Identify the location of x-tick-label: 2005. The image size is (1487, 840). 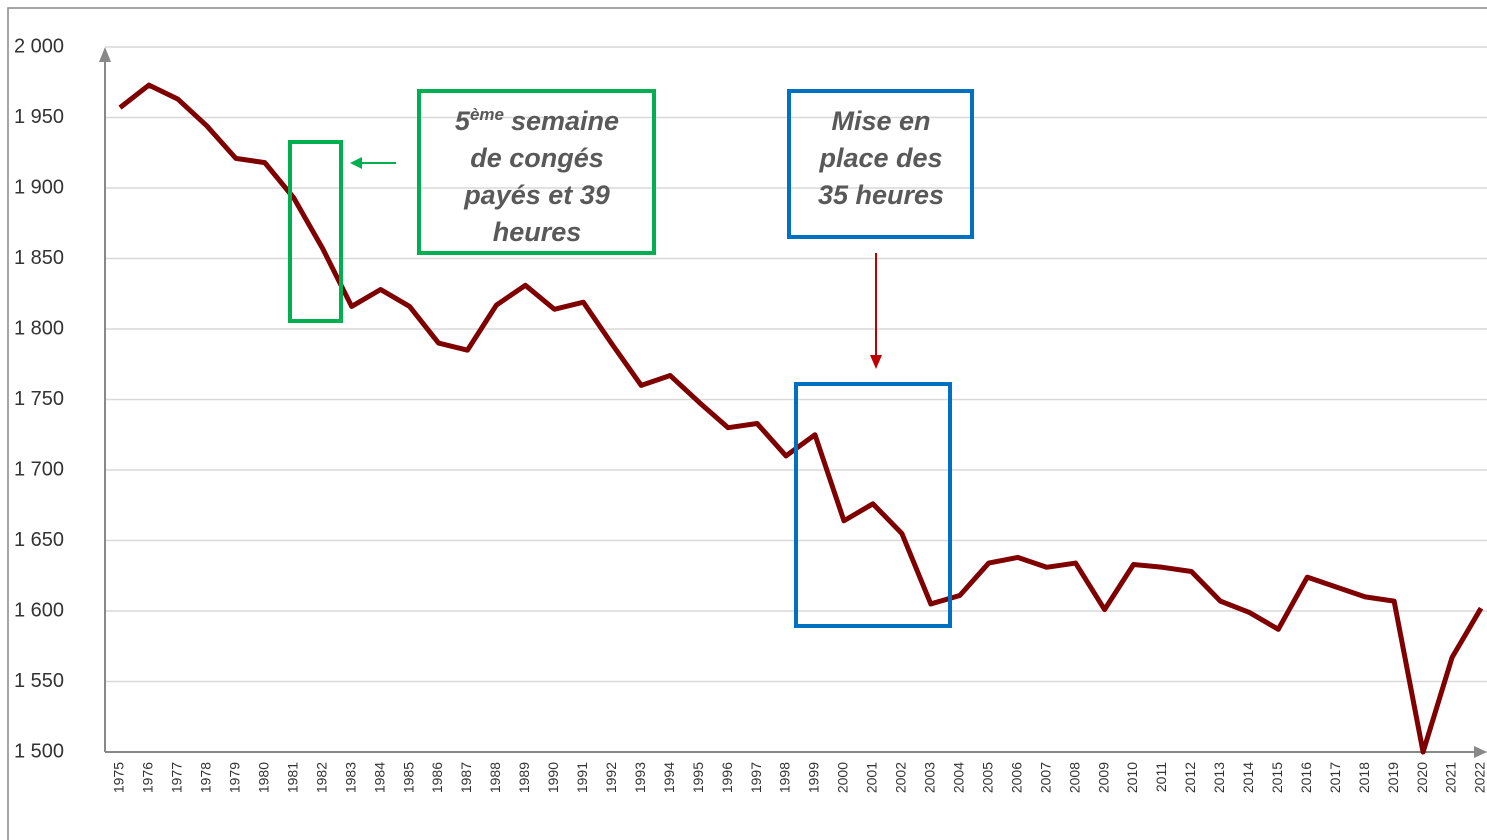
(987, 777).